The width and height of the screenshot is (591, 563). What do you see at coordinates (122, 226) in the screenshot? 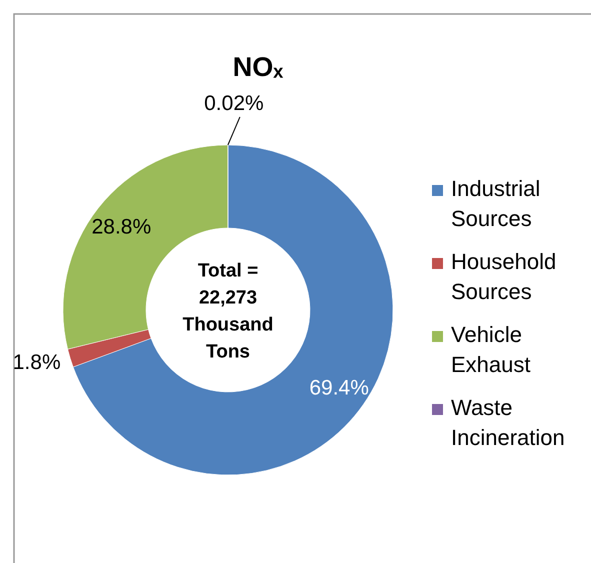
I see `data-label: 28.8%` at bounding box center [122, 226].